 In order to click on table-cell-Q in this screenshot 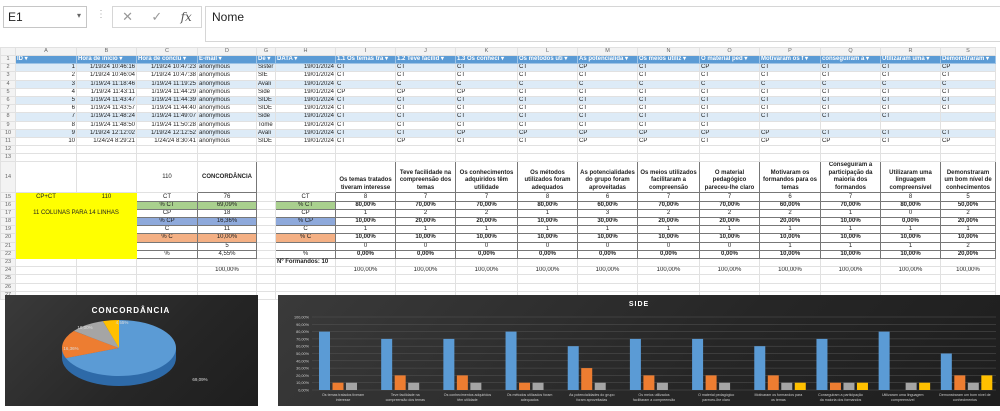, I will do `click(850, 125)`.